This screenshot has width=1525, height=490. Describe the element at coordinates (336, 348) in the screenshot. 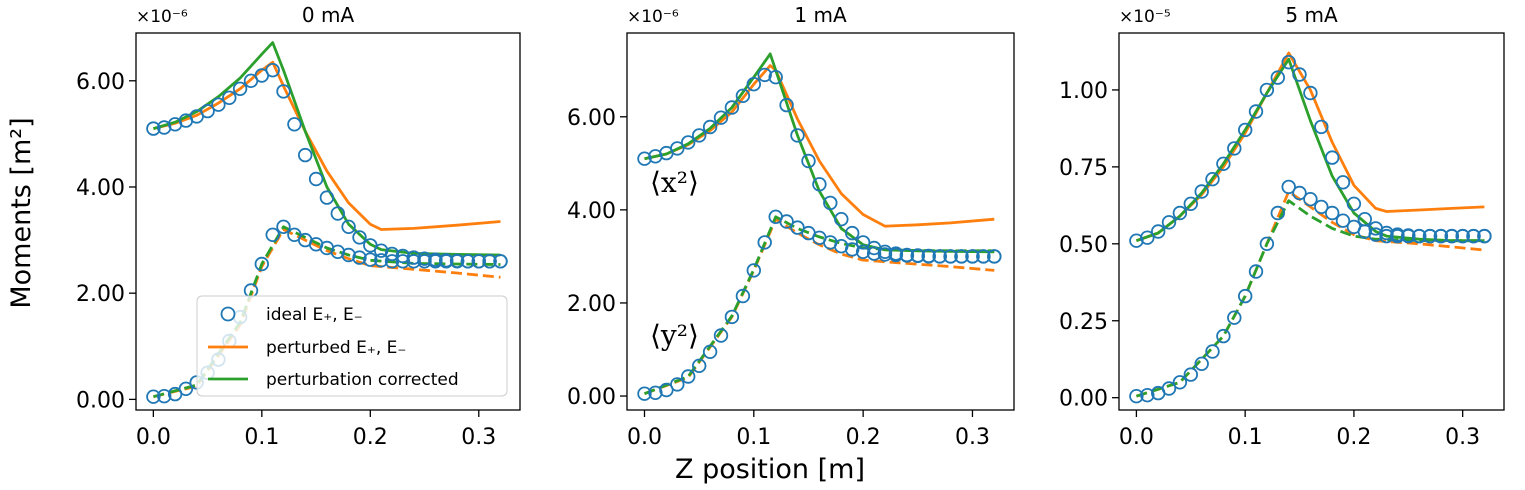

I see `legend-perturbed-label: perturbed E₊, E₋` at that location.